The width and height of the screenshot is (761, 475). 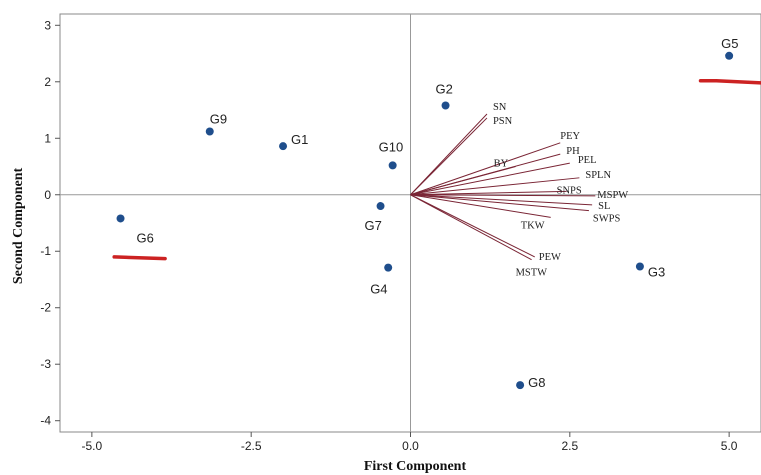 What do you see at coordinates (120, 218) in the screenshot?
I see `score-point-g6` at bounding box center [120, 218].